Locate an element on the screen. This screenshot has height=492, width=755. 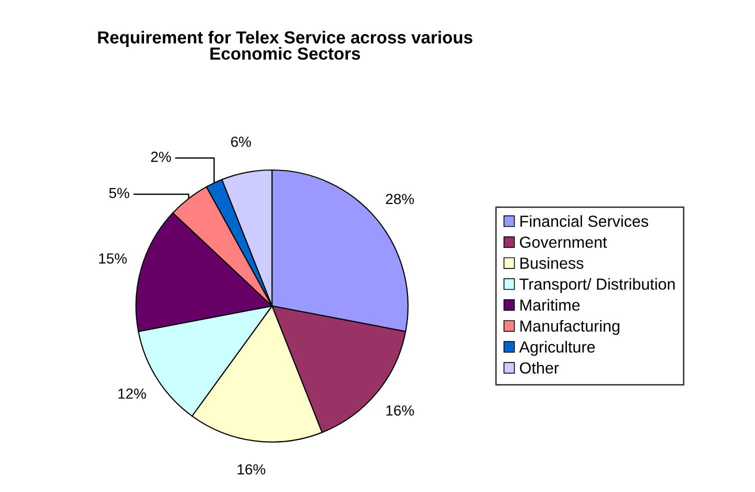
legend-label: Agriculture is located at coordinates (557, 348).